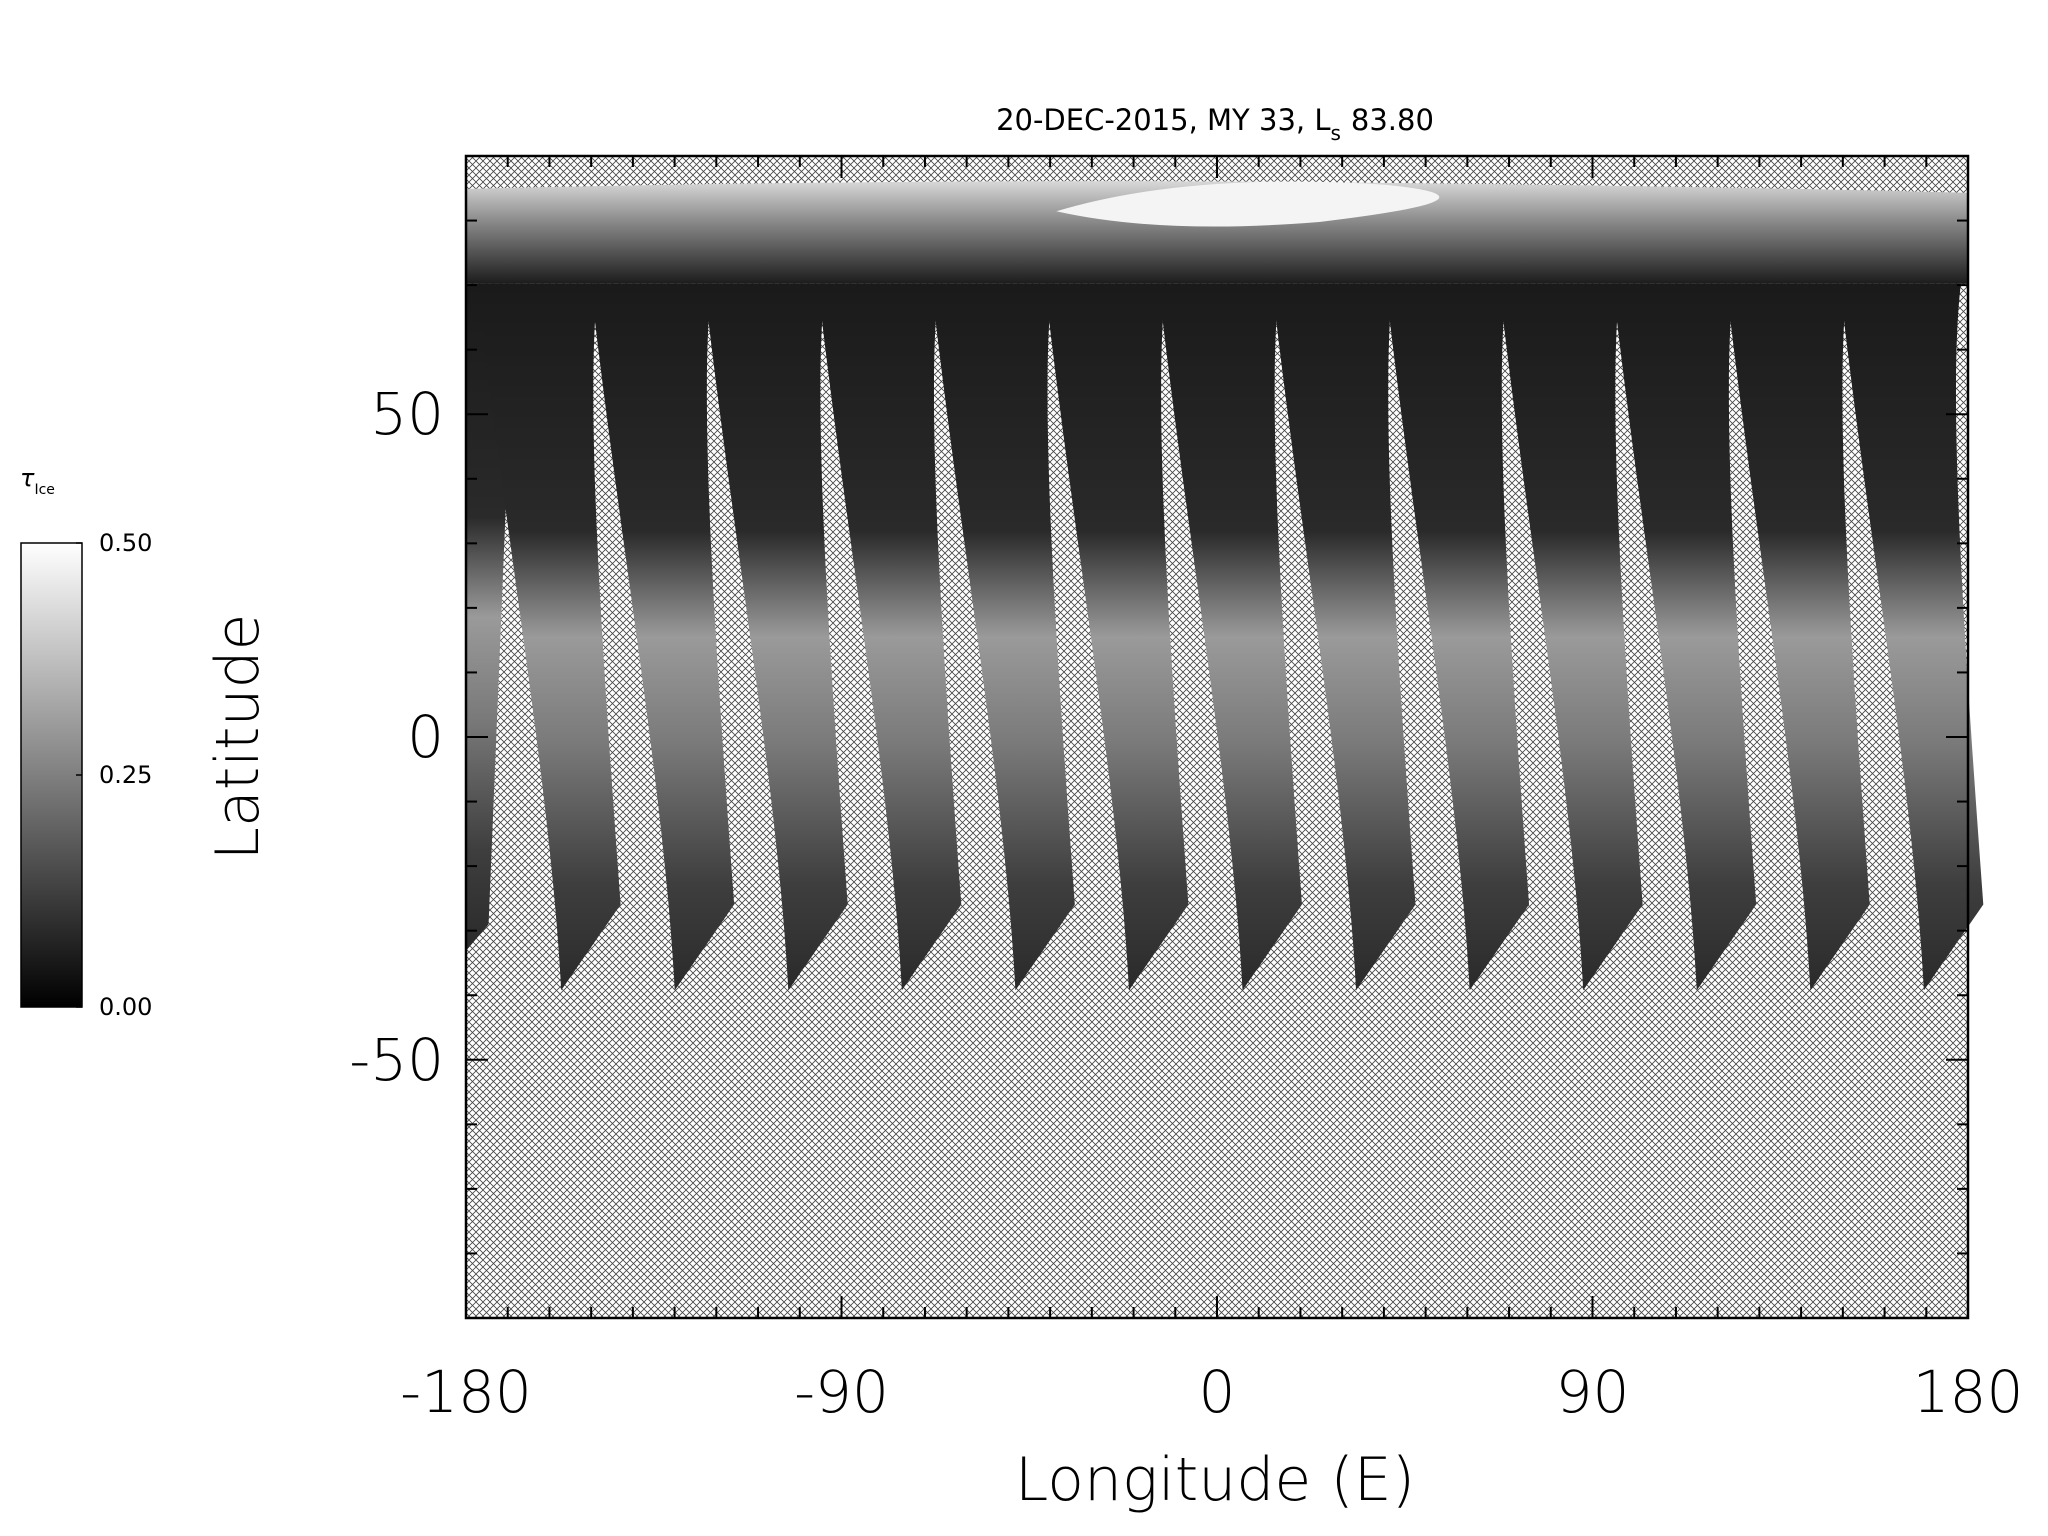 The height and width of the screenshot is (1536, 2048). What do you see at coordinates (1335, 133) in the screenshot?
I see `title-subscript: s` at bounding box center [1335, 133].